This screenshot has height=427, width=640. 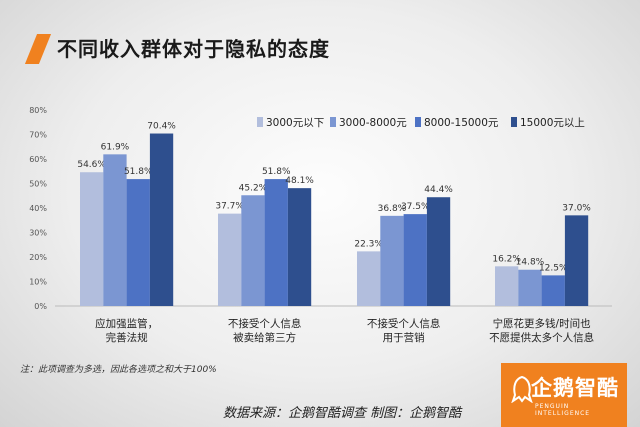 What do you see at coordinates (541, 337) in the screenshot?
I see `category-label: 不愿提供太多个人信息` at bounding box center [541, 337].